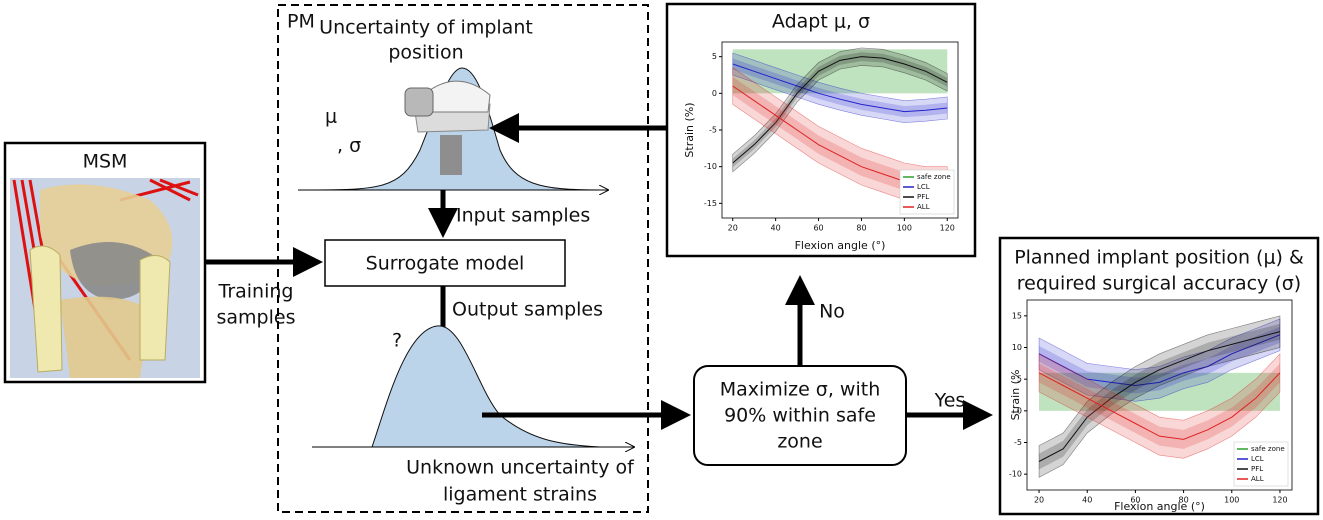 The image size is (1323, 520). Describe the element at coordinates (1015, 395) in the screenshot. I see `y-axis-label: Strain (%` at that location.